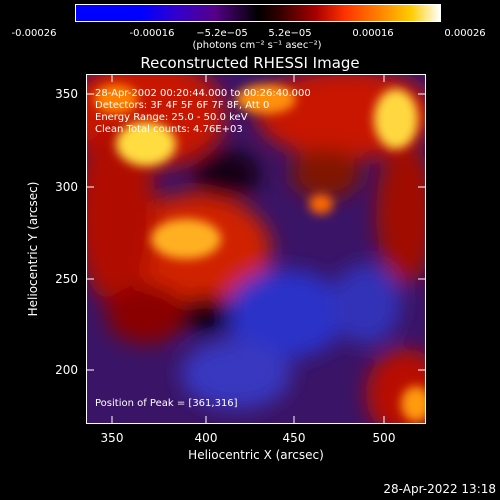  Describe the element at coordinates (384, 438) in the screenshot. I see `x-tick-label: 500` at that location.